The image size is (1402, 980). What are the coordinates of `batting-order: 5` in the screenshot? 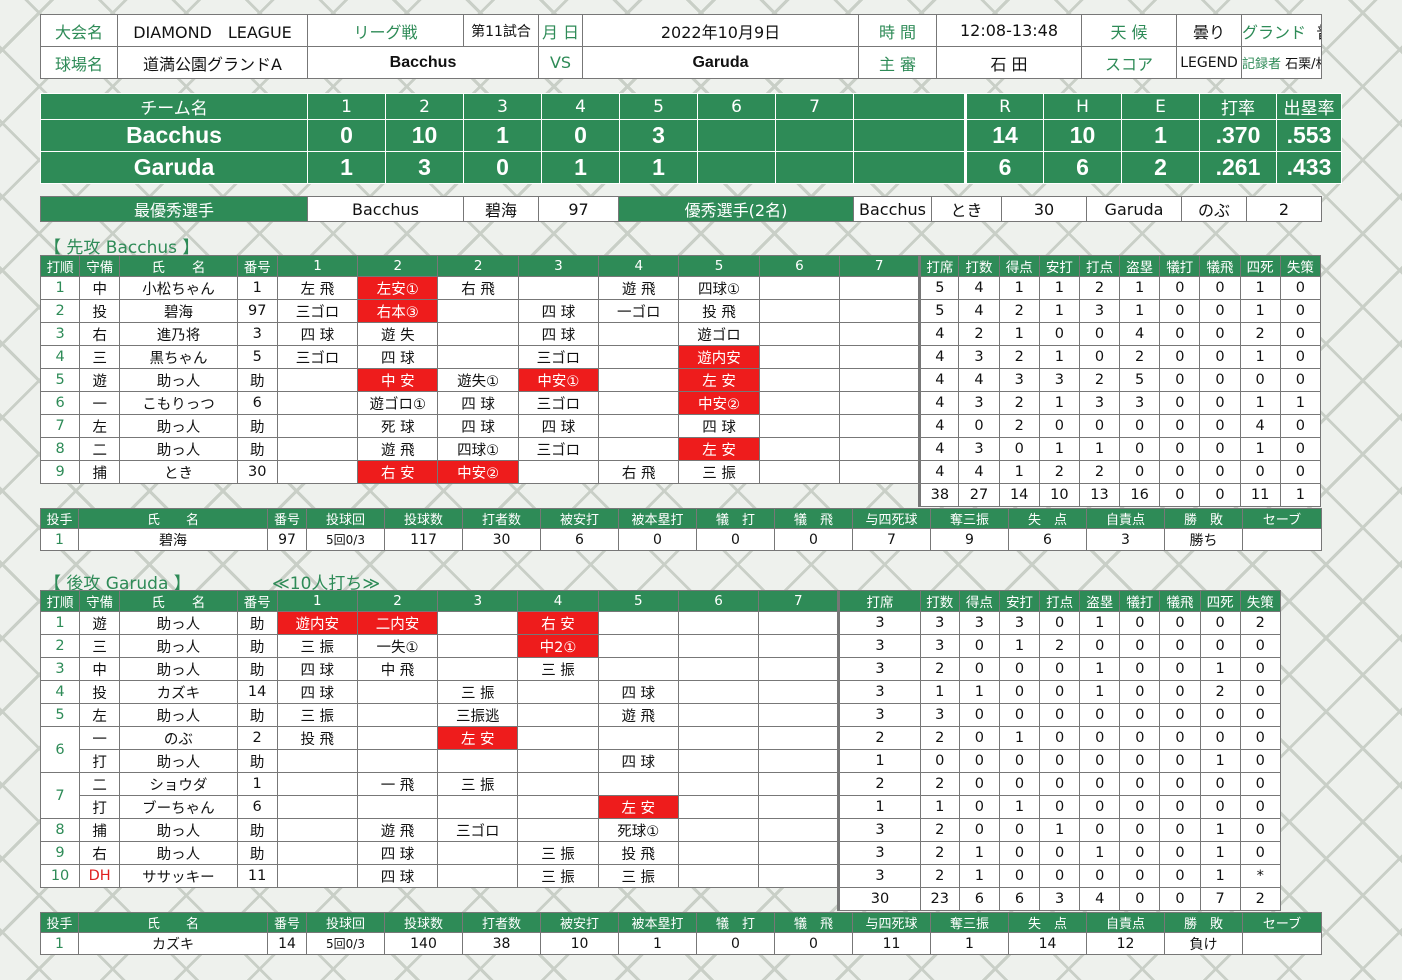 It's located at (60, 715).